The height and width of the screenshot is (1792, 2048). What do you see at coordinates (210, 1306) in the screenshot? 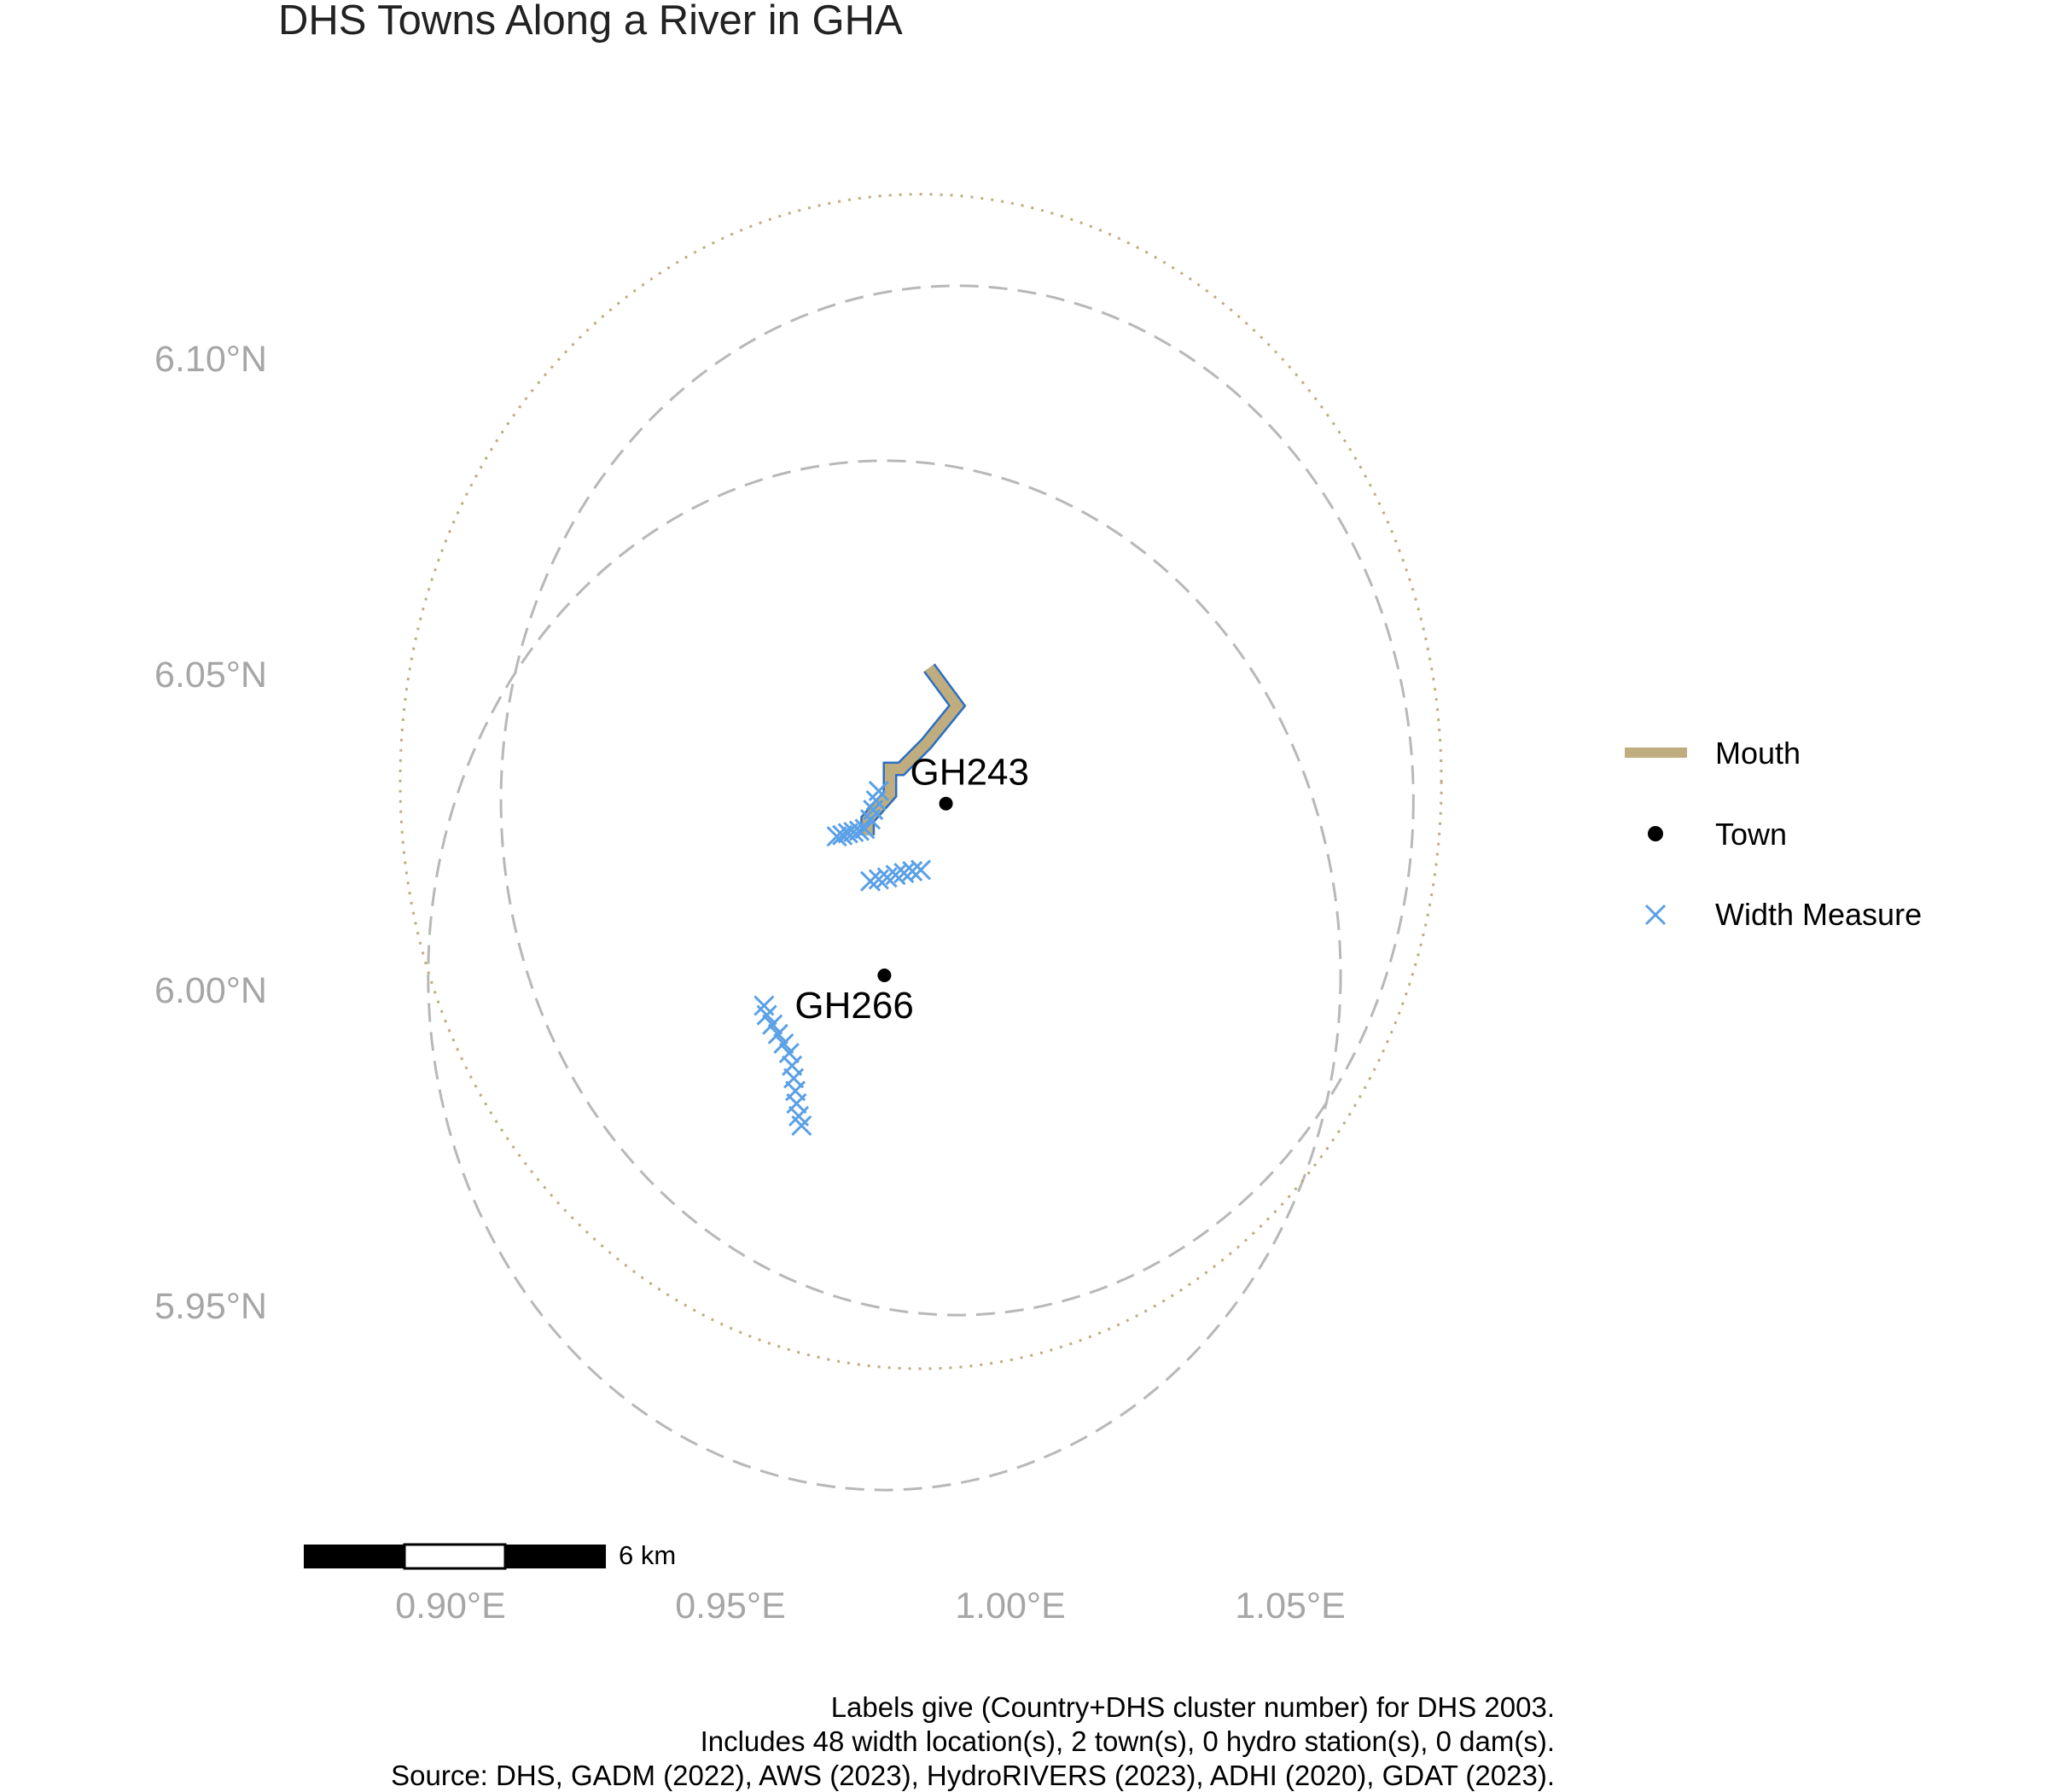
I see `y-tick-label: 5.95°N` at bounding box center [210, 1306].